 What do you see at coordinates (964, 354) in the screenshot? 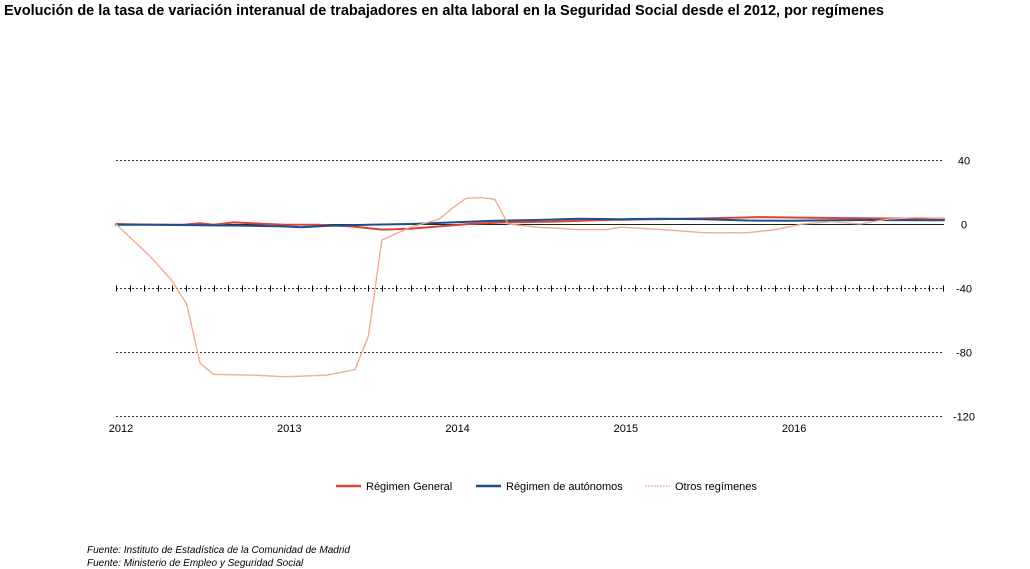
I see `y-tick-label: -80` at bounding box center [964, 354].